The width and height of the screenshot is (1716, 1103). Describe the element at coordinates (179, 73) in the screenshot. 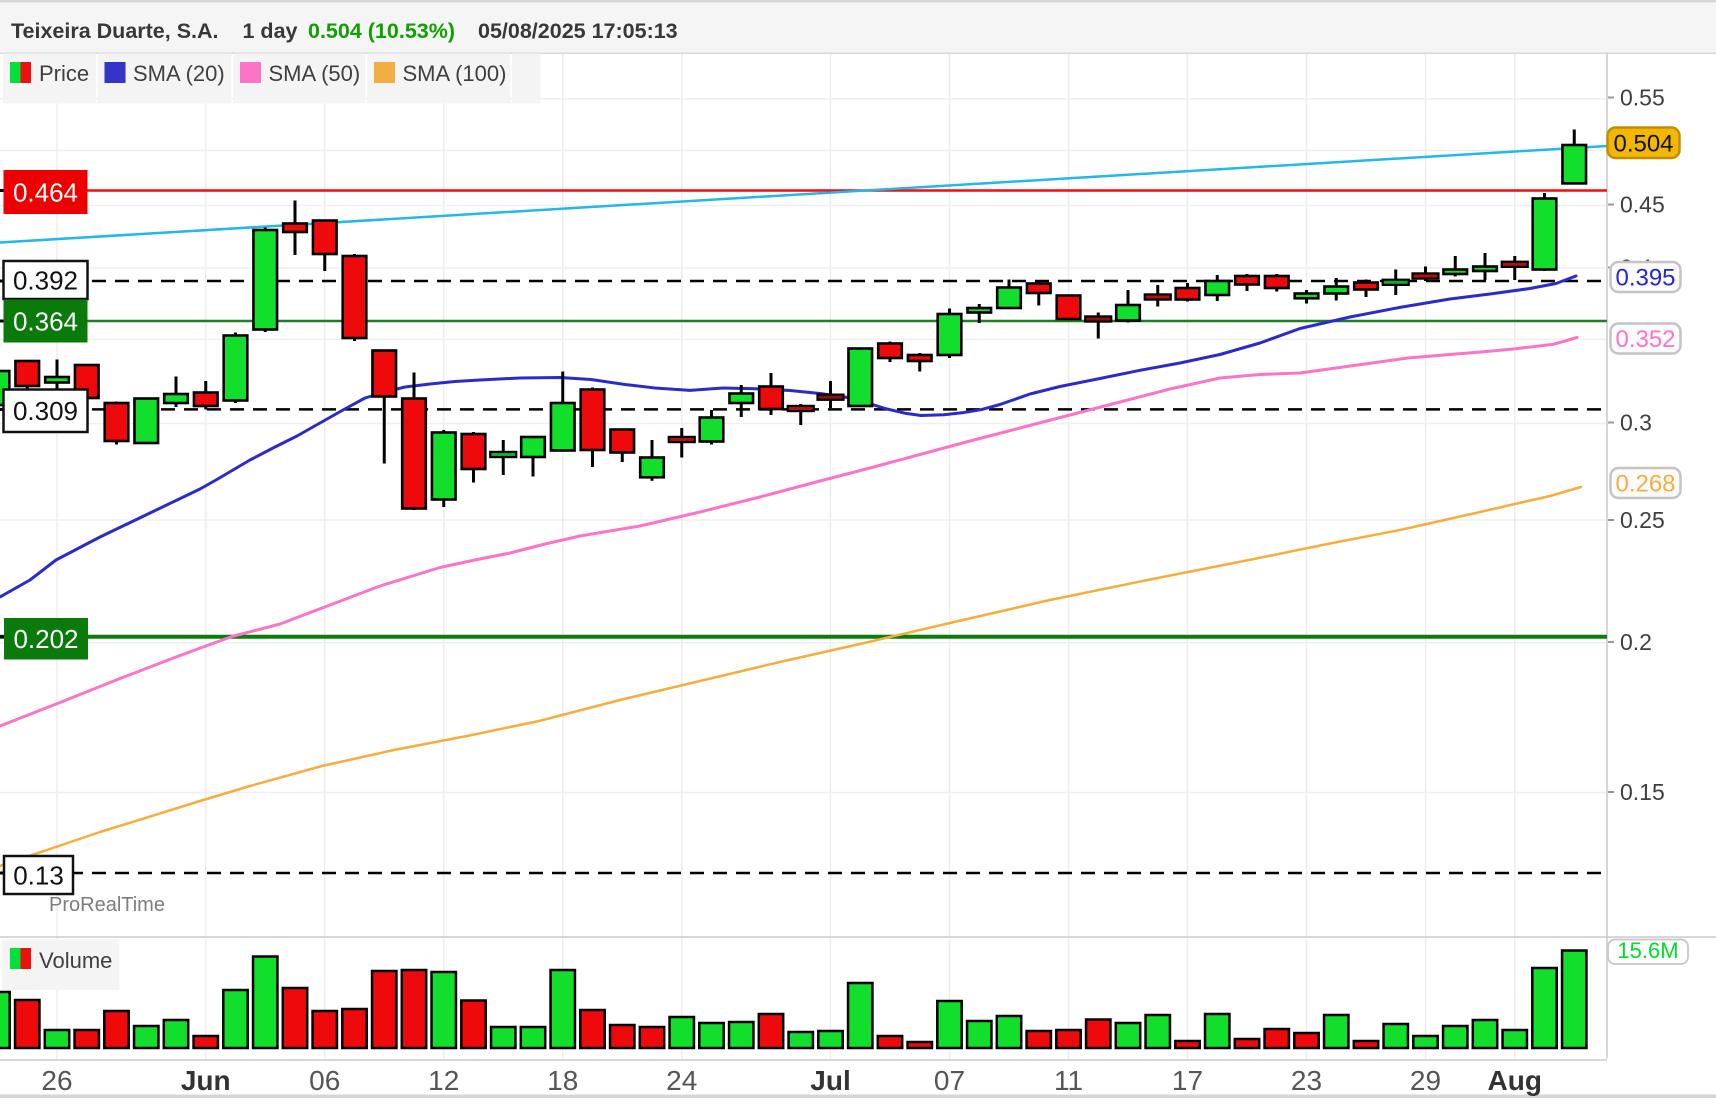

I see `svg-text: SMA (20)` at that location.